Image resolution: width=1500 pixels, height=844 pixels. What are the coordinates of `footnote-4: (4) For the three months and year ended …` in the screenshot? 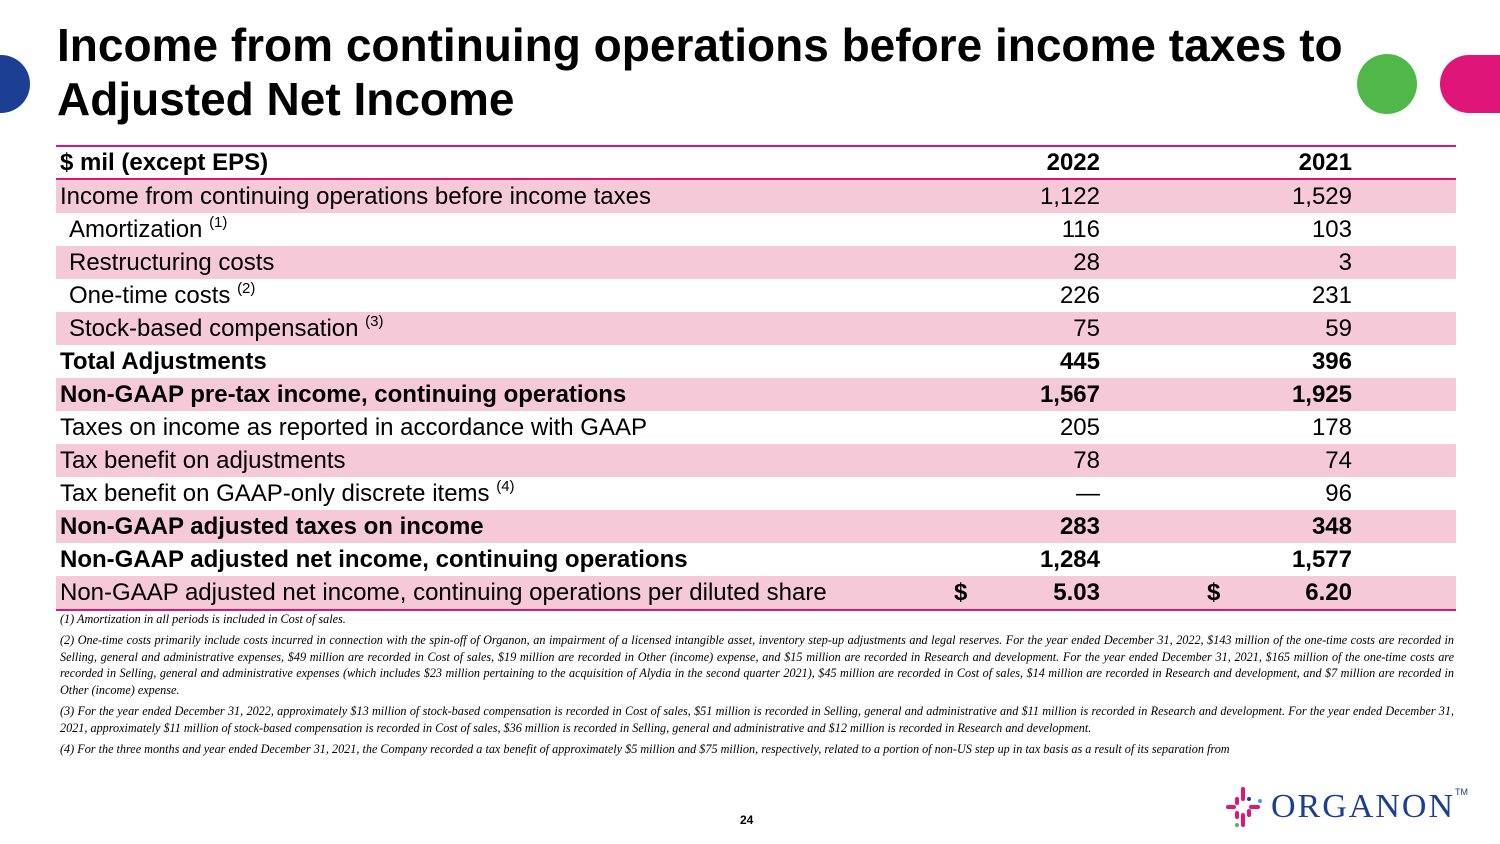 It's located at (645, 748).